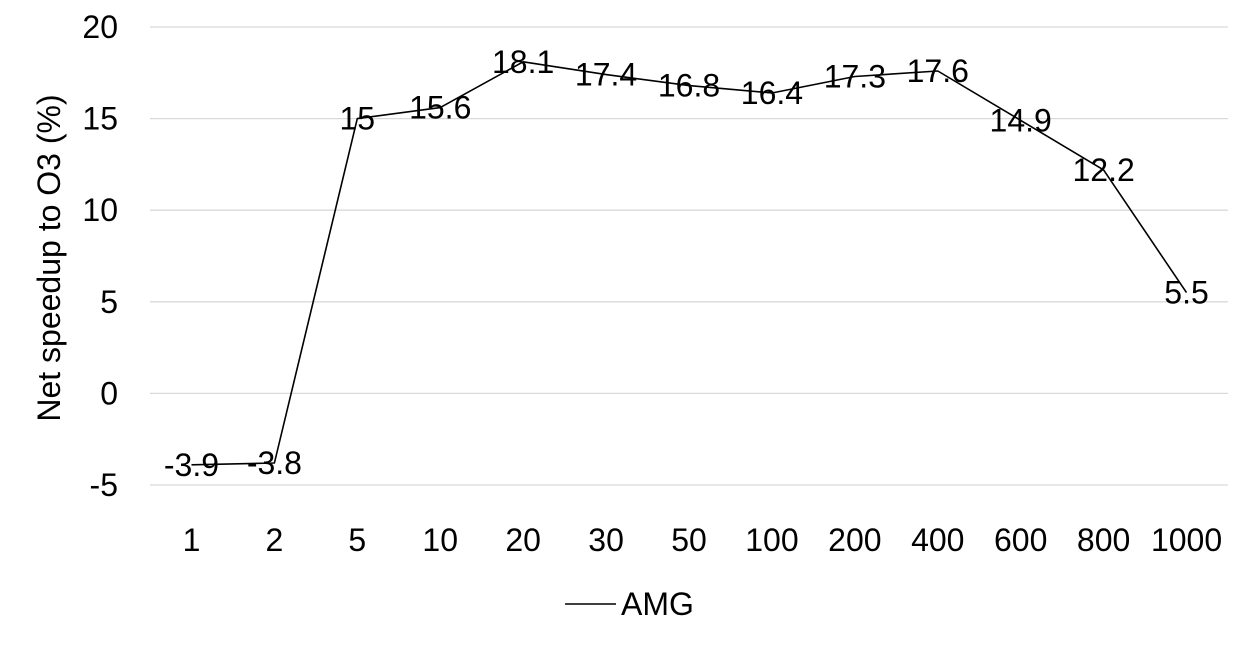 This screenshot has height=650, width=1256. Describe the element at coordinates (1103, 170) in the screenshot. I see `data-label: 12.2` at that location.